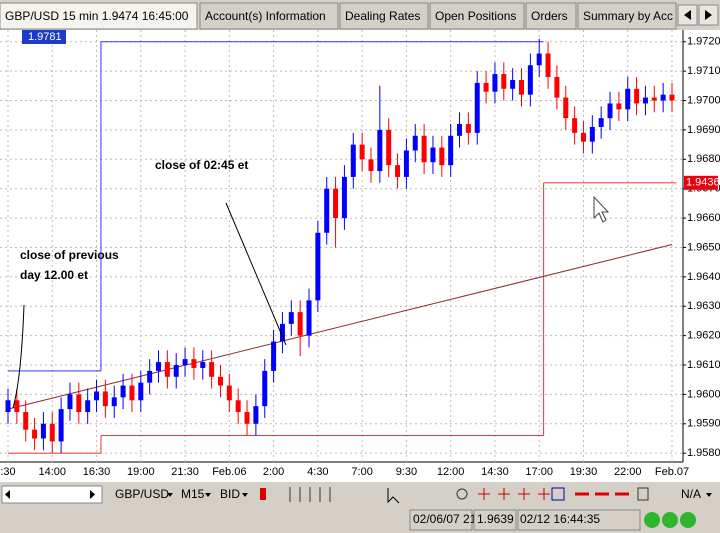  Describe the element at coordinates (703, 394) in the screenshot. I see `y-tick-label: 1.9600` at that location.